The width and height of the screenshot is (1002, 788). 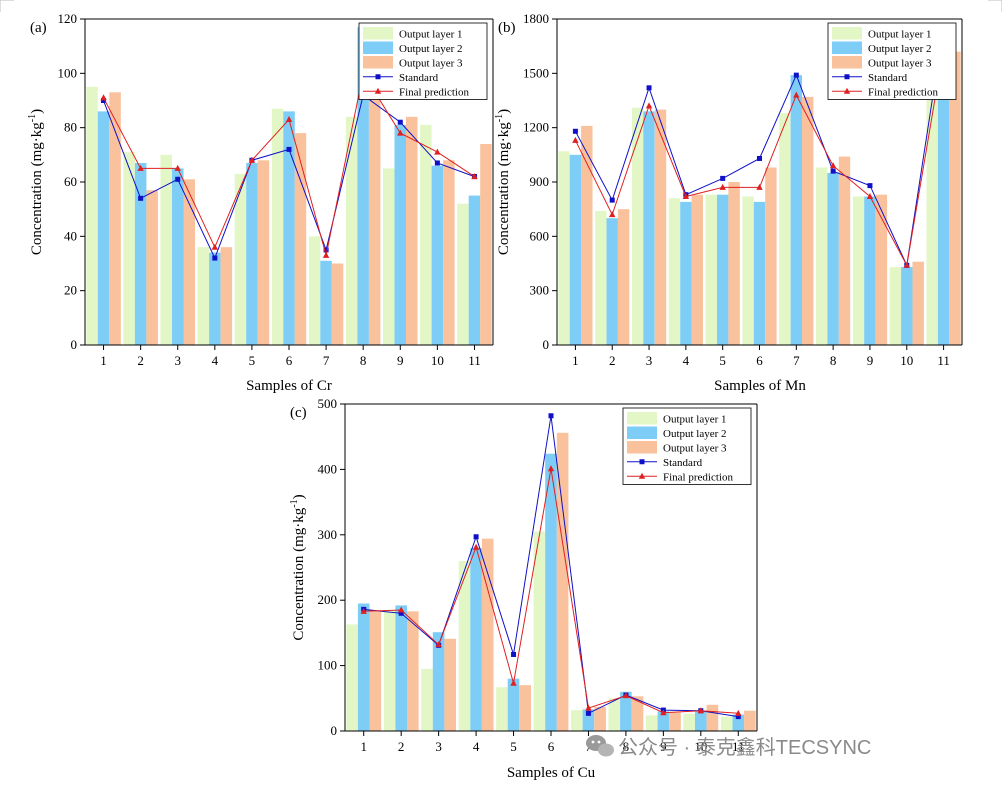 I want to click on legend-label: Output layer 1, so click(x=900, y=35).